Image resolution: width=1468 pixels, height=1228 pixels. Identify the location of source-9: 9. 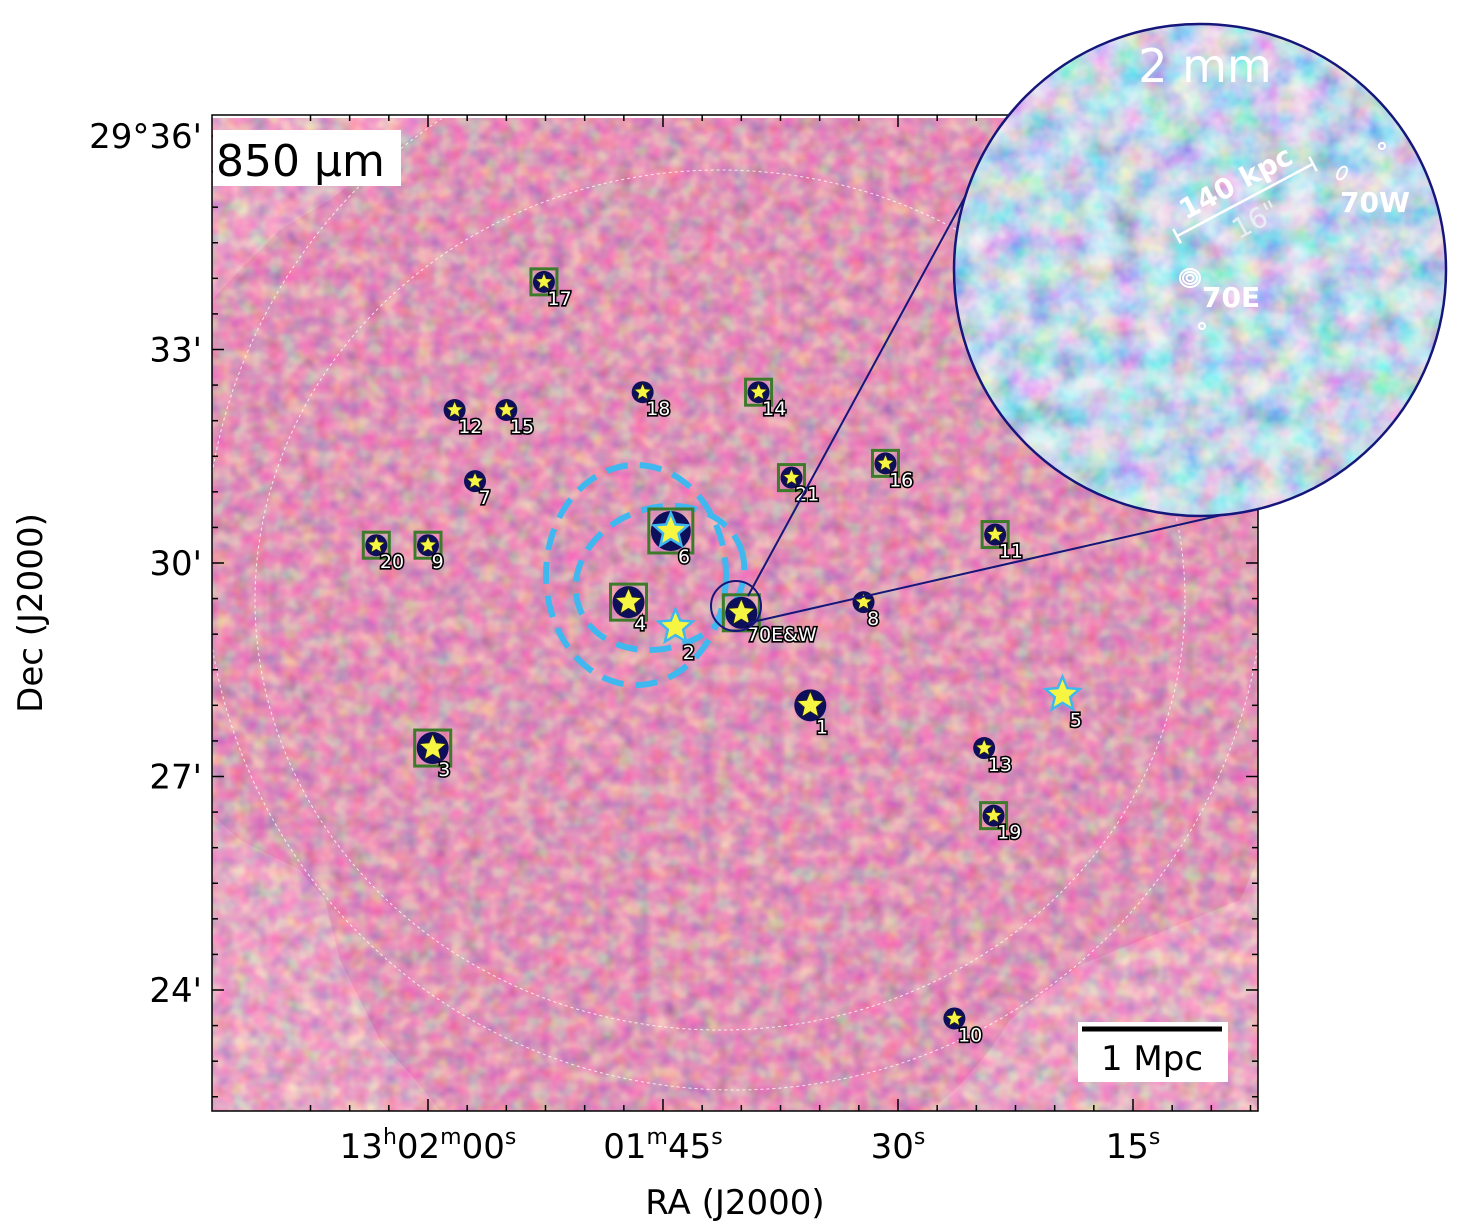
(429, 552).